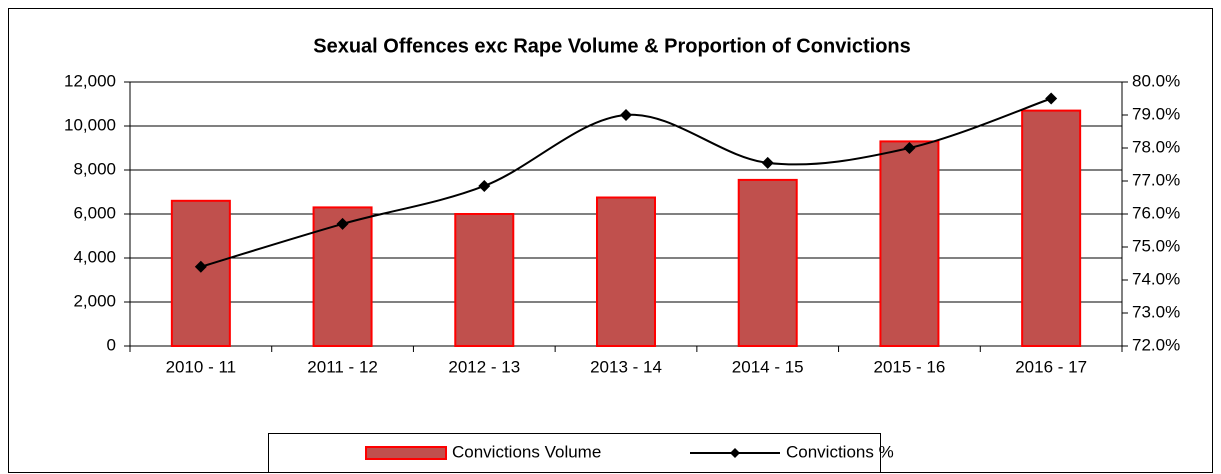 The image size is (1221, 474). What do you see at coordinates (1156, 344) in the screenshot?
I see `y2-tick-label: 72.0%` at bounding box center [1156, 344].